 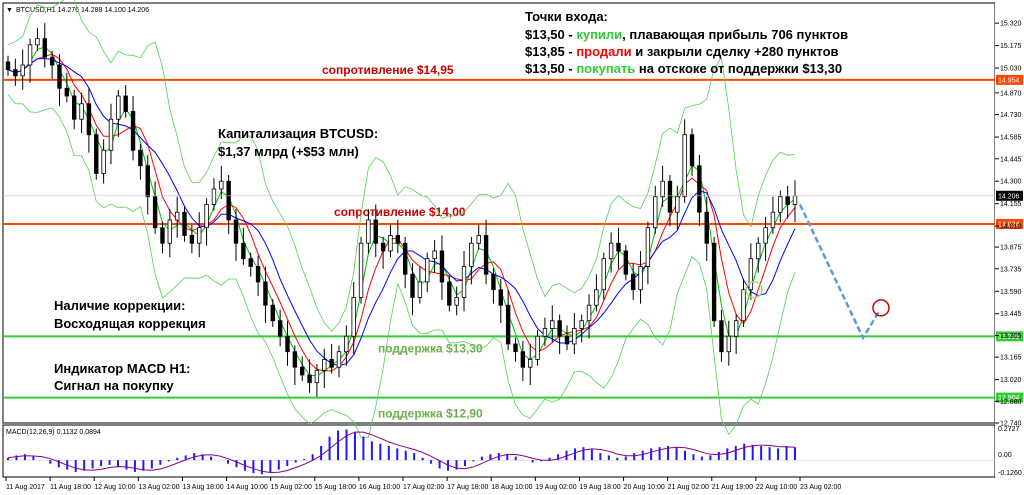 I want to click on current-price-tag, so click(x=1009, y=195).